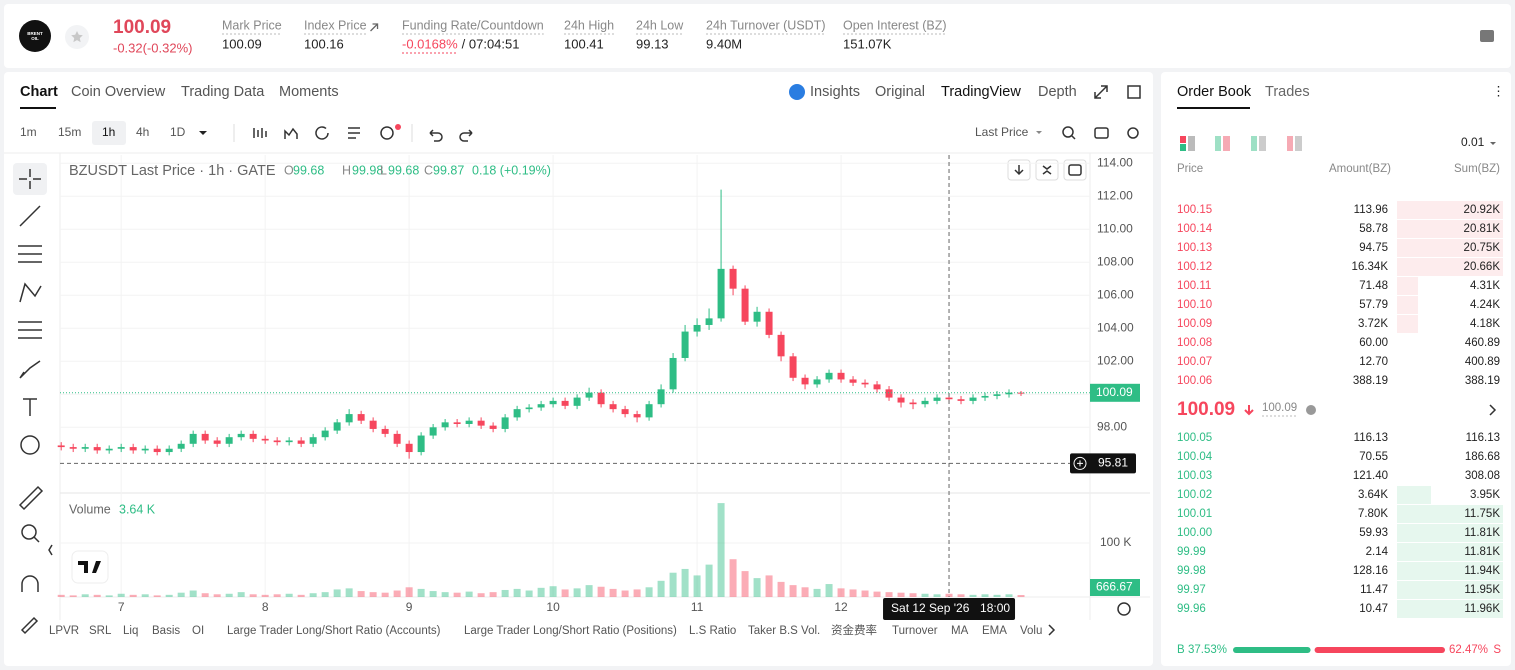  I want to click on brush-tool, so click(30, 369).